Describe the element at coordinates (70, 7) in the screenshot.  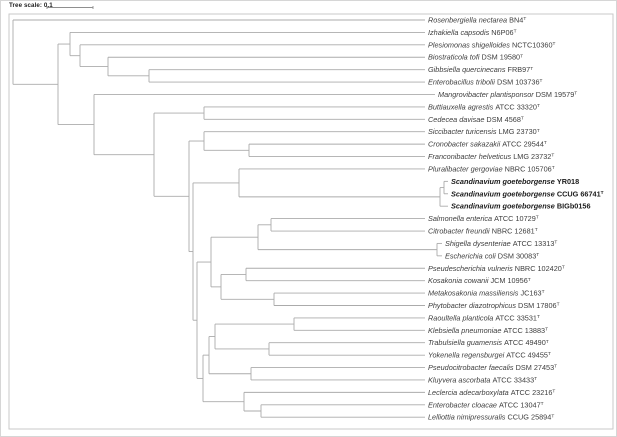
I see `tree-scale-bar` at that location.